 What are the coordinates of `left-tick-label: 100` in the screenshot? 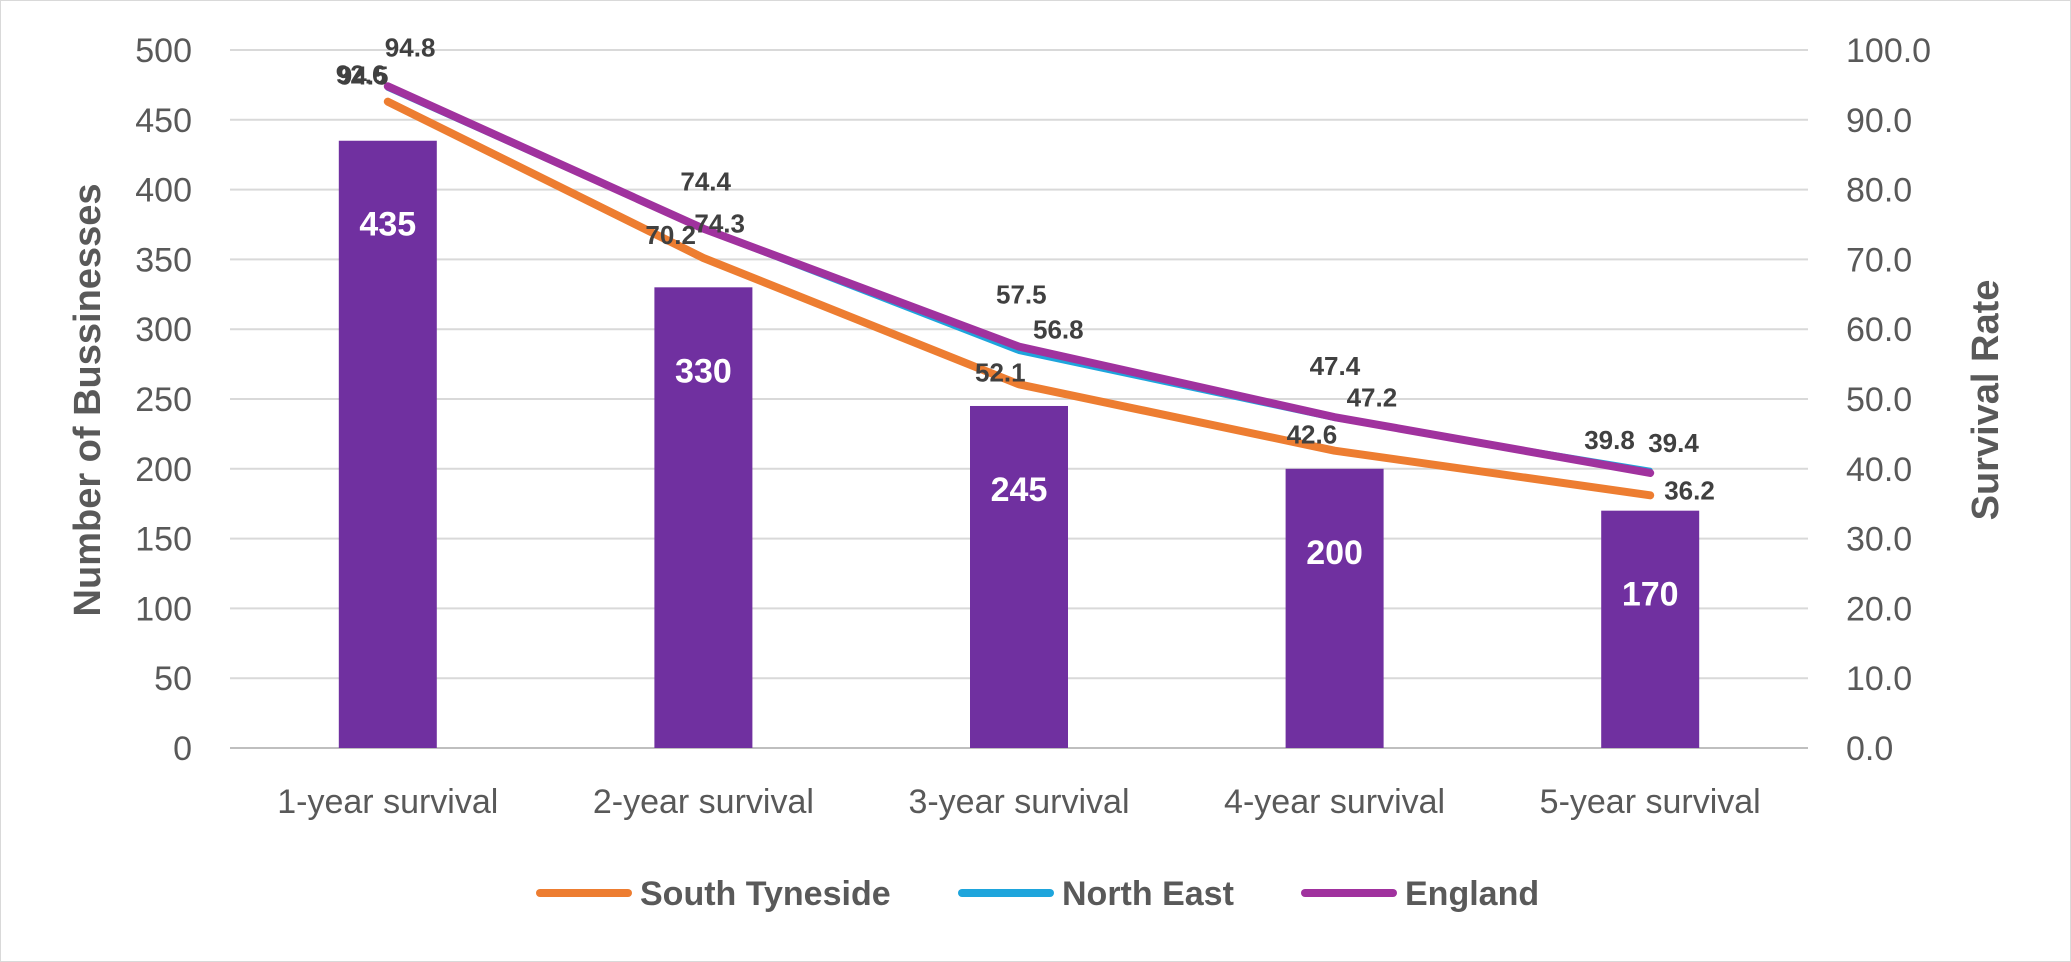 It's located at (163, 609).